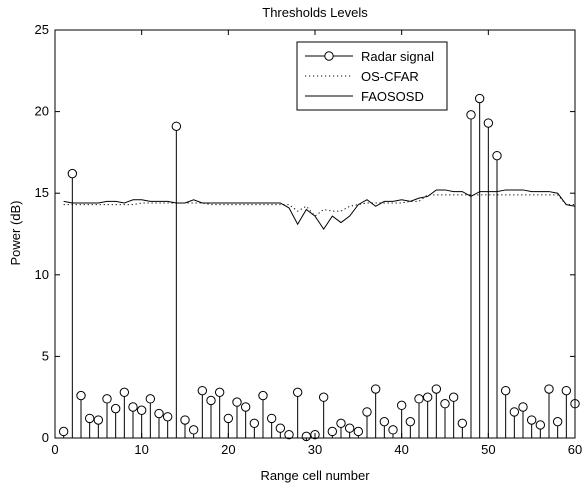 This screenshot has height=485, width=583. I want to click on x-tick-label: 30, so click(315, 449).